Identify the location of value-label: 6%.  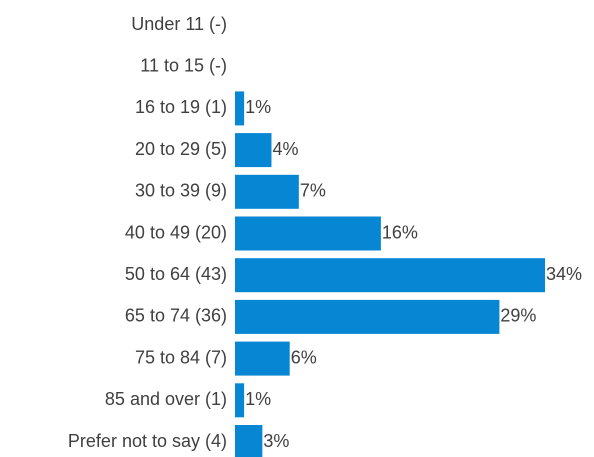
(304, 357).